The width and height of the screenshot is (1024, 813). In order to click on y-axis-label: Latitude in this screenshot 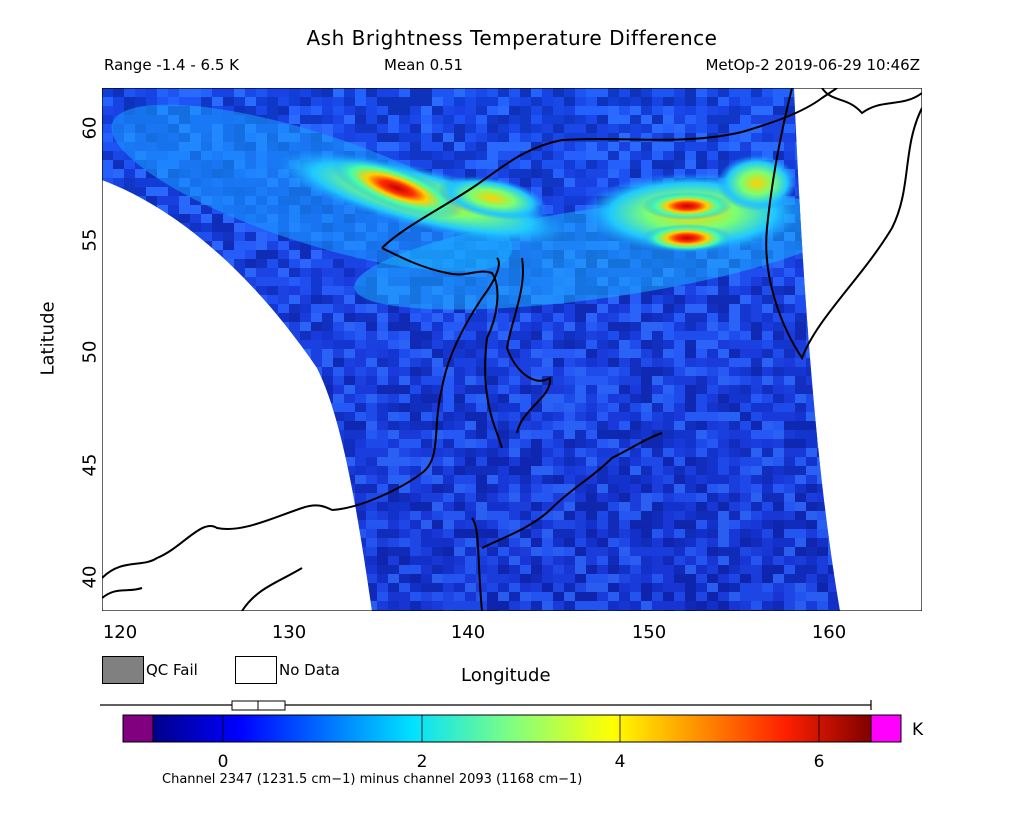, I will do `click(48, 338)`.